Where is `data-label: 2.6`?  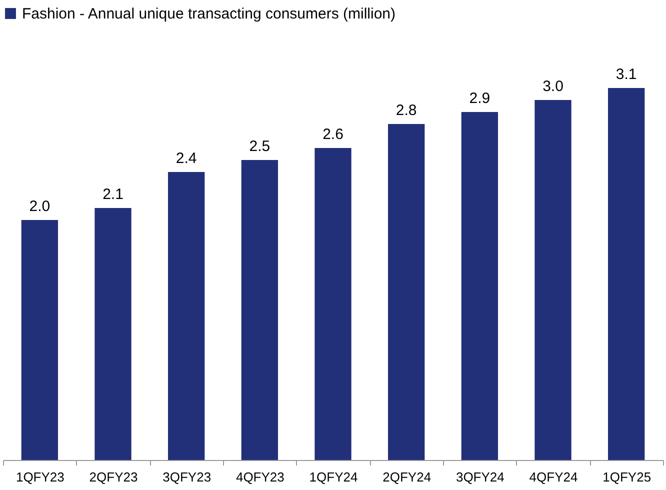
data-label: 2.6 is located at coordinates (333, 134).